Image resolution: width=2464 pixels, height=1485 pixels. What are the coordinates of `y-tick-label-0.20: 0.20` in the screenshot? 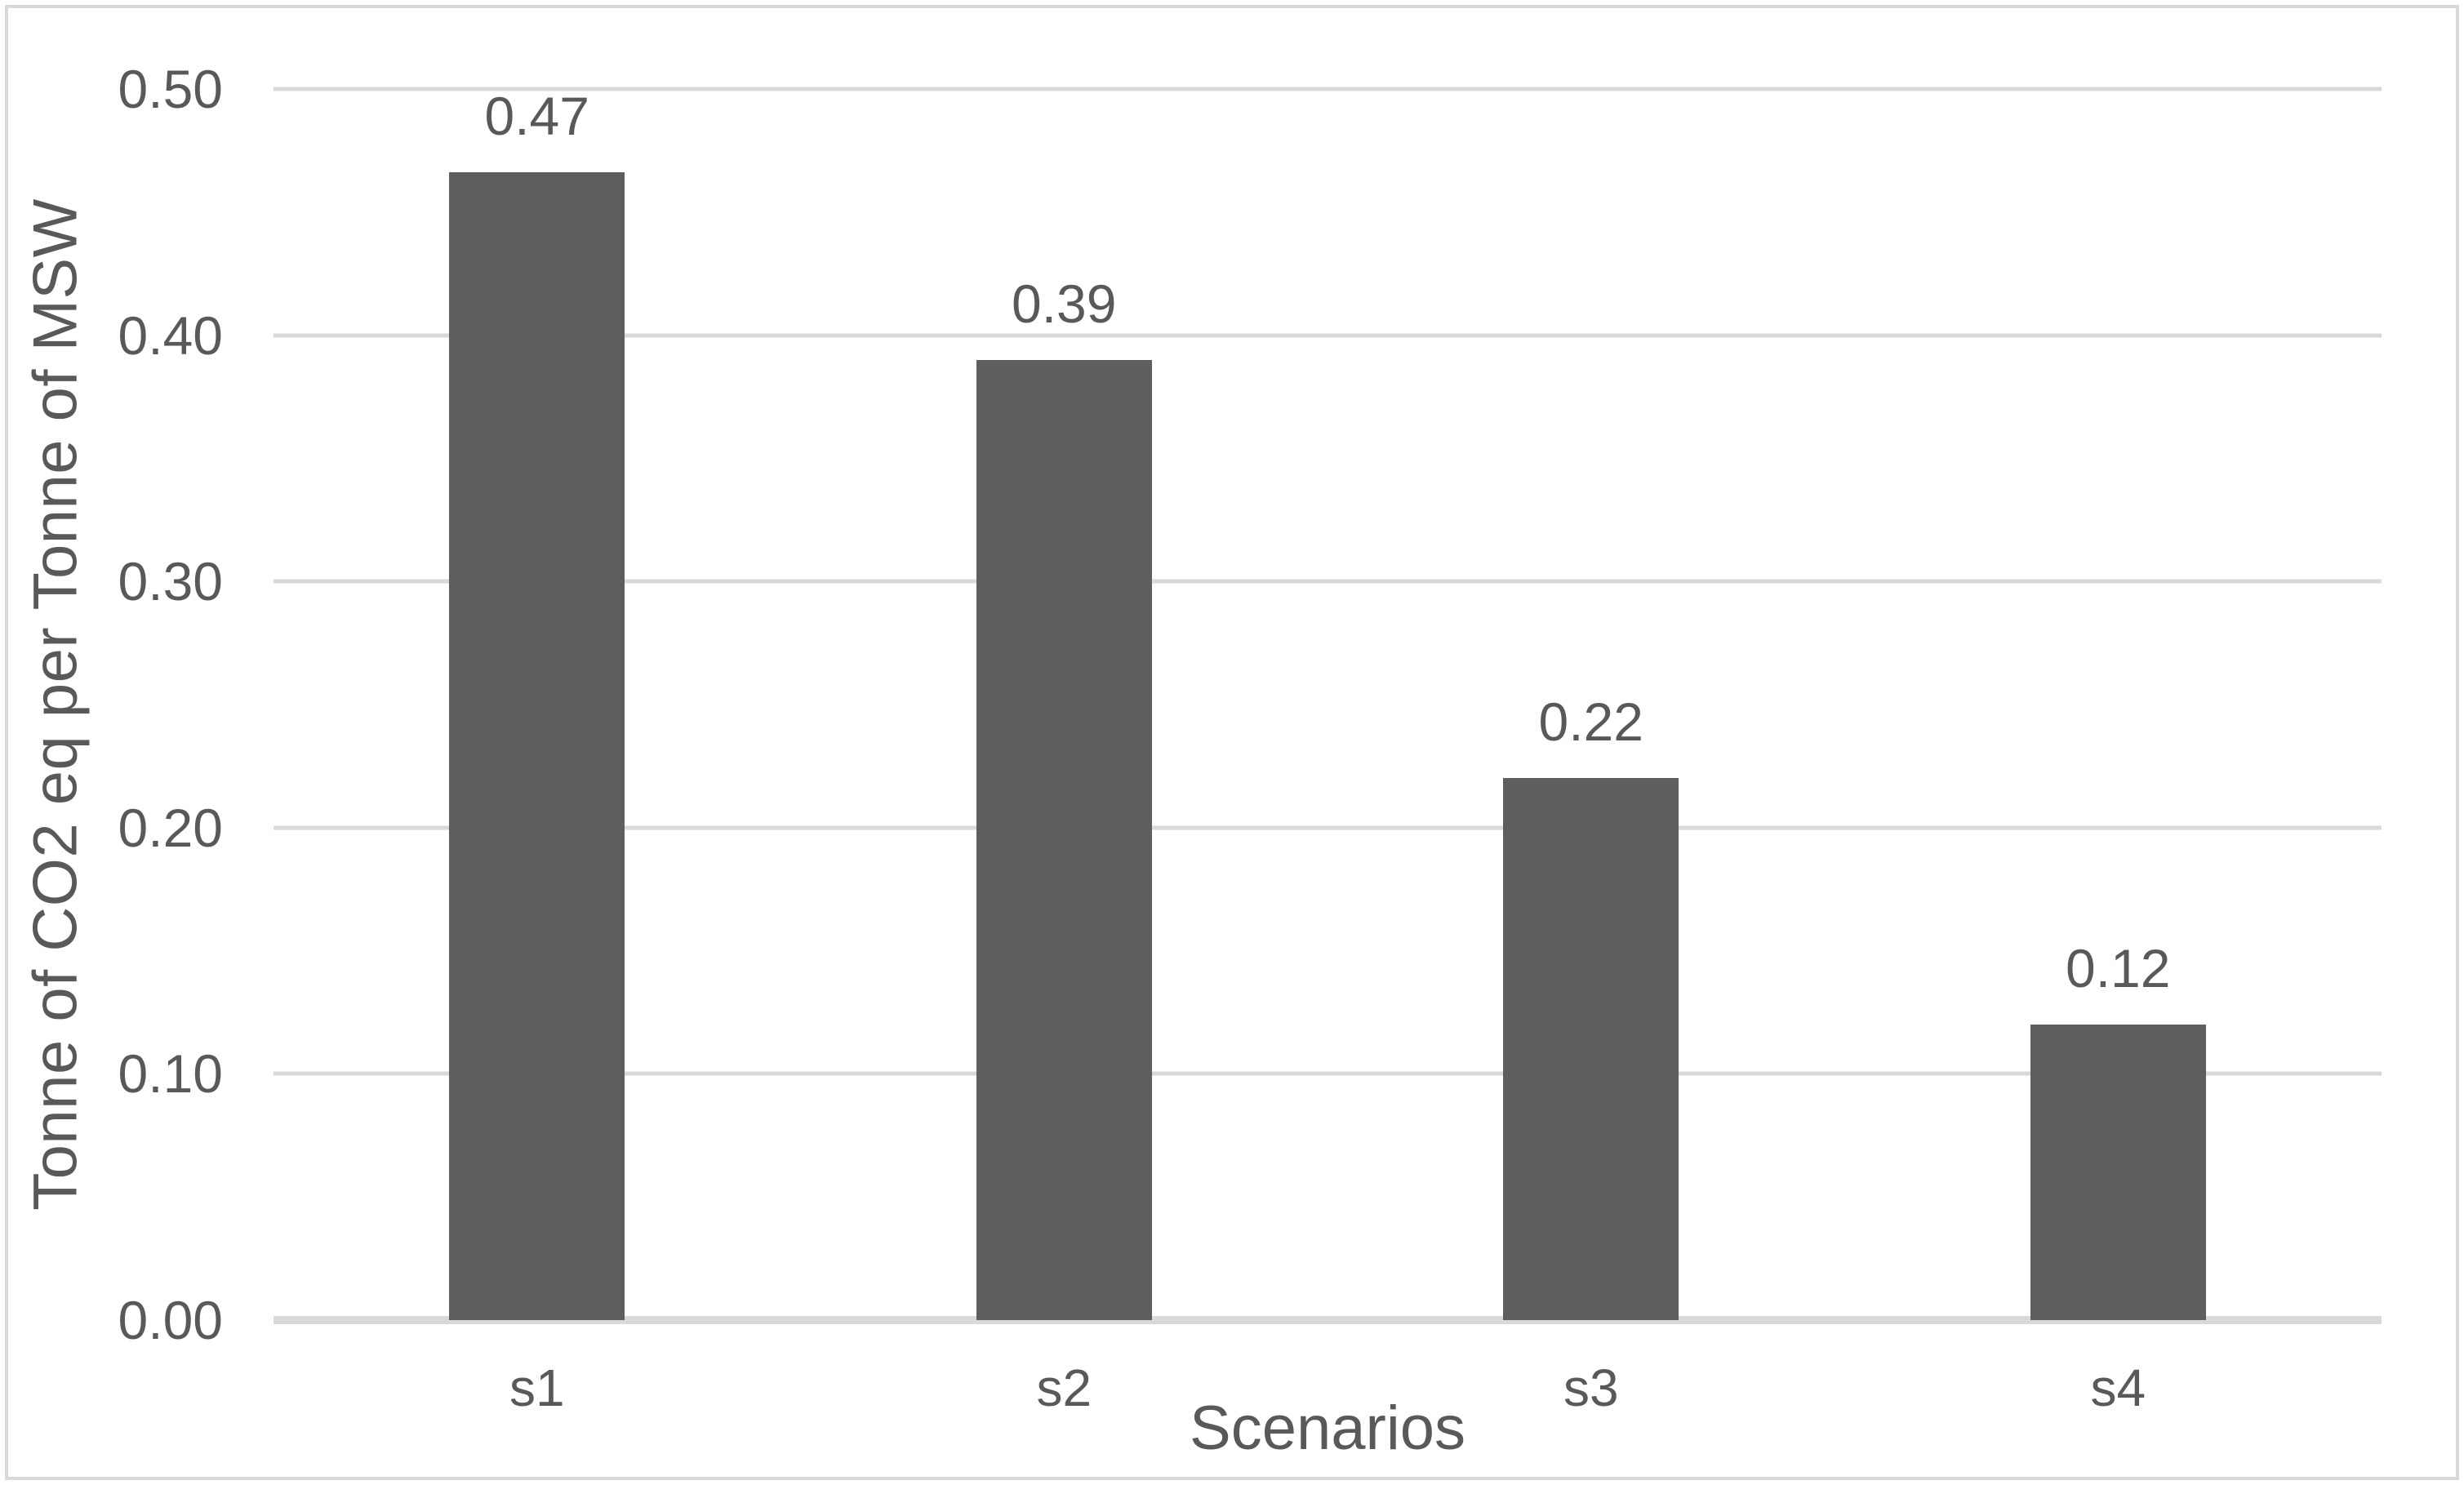 It's located at (170, 828).